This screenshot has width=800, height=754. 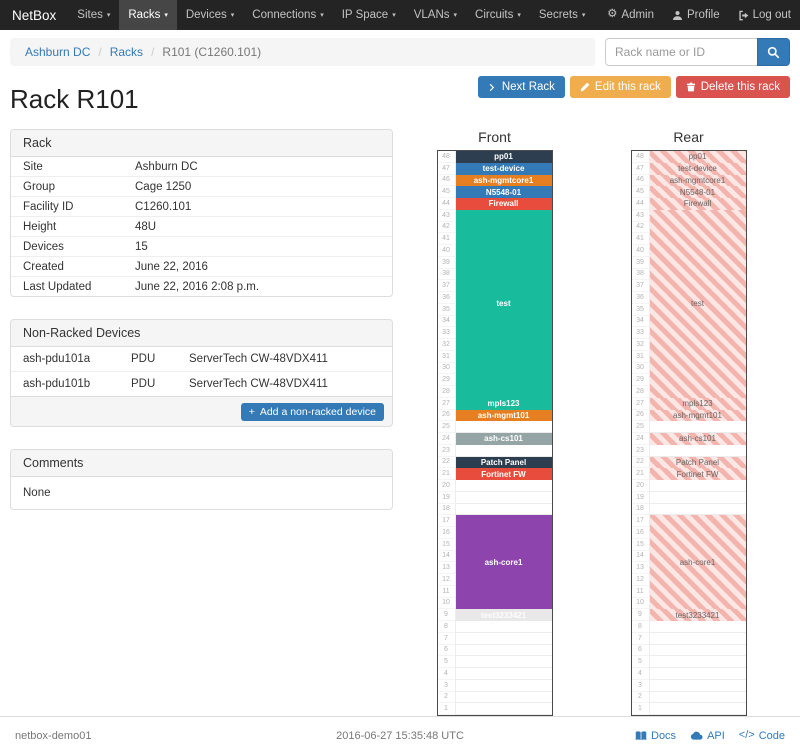 What do you see at coordinates (58, 52) in the screenshot?
I see `breadcrumb-item-ashburn-dc: Ashburn DC` at bounding box center [58, 52].